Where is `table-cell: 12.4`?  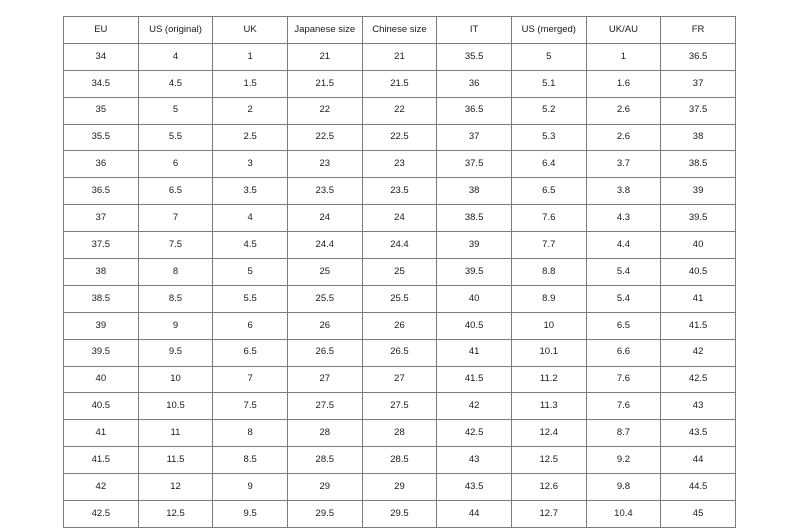
table-cell: 12.4 is located at coordinates (548, 433).